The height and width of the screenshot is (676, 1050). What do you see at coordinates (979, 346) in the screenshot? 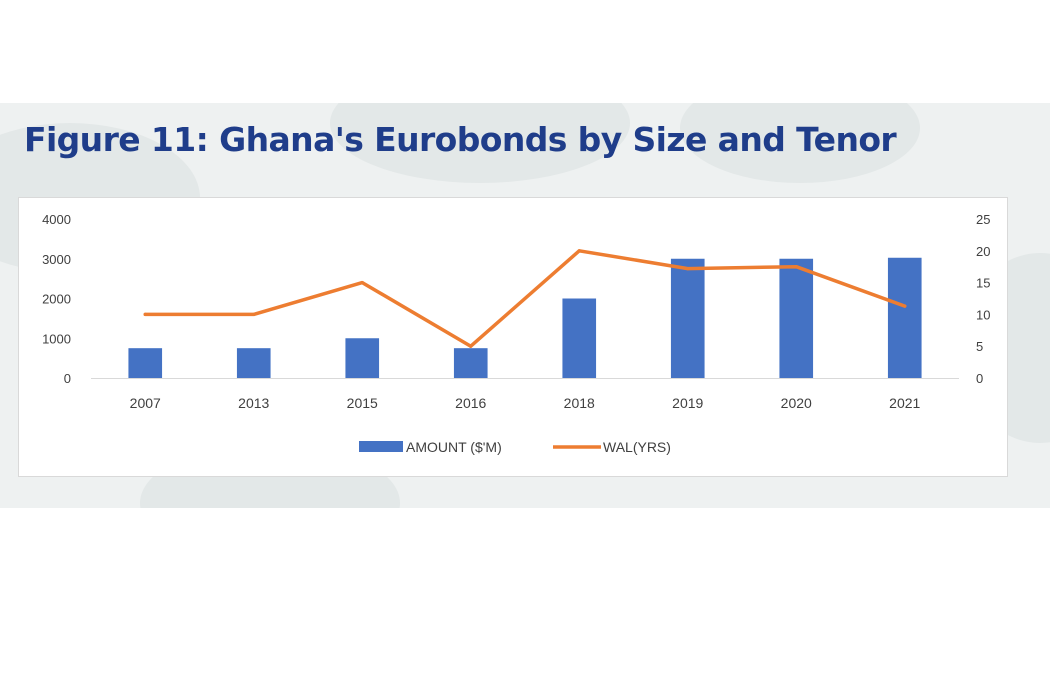
I see `y-right-tick-label: 5` at bounding box center [979, 346].